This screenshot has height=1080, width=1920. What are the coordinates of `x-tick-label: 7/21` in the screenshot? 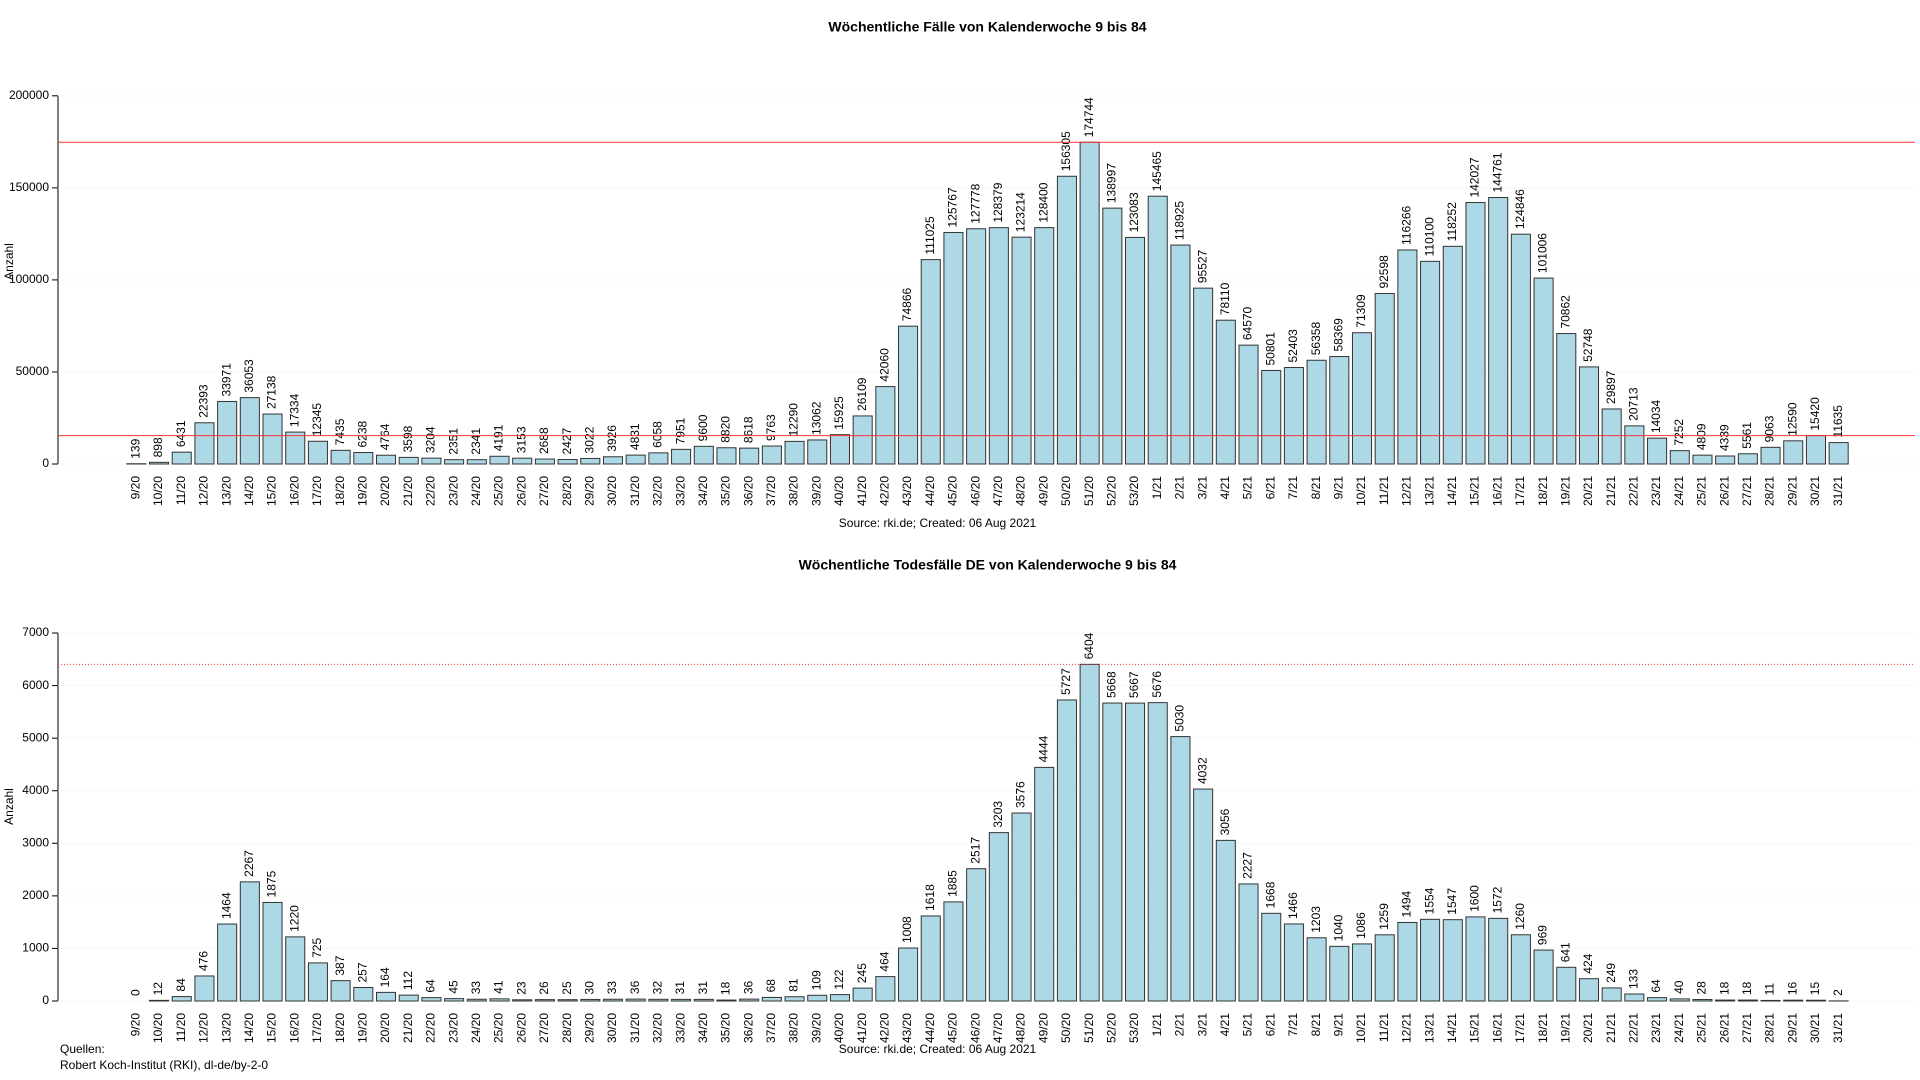 It's located at (1293, 488).